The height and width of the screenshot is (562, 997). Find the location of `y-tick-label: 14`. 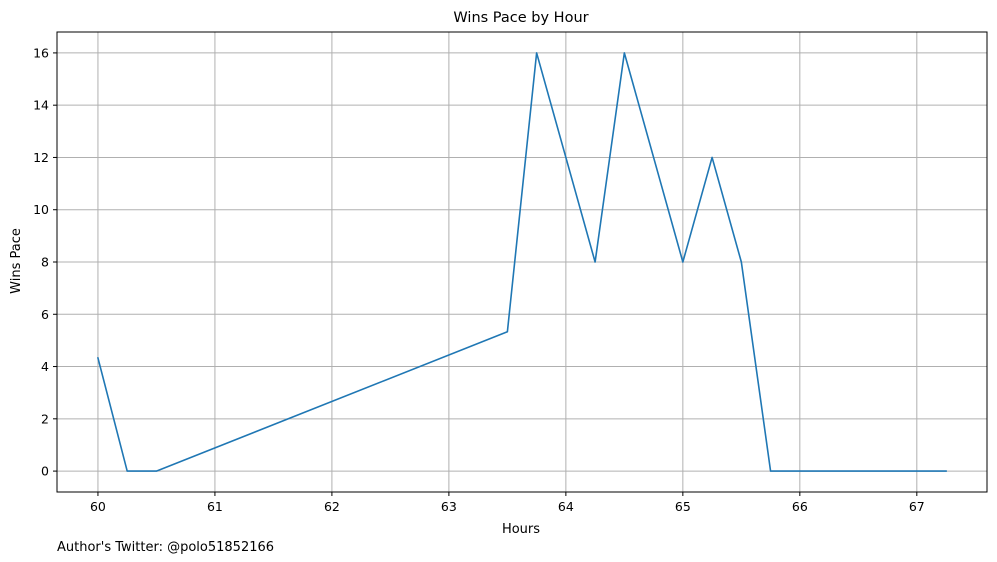

y-tick-label: 14 is located at coordinates (41, 105).